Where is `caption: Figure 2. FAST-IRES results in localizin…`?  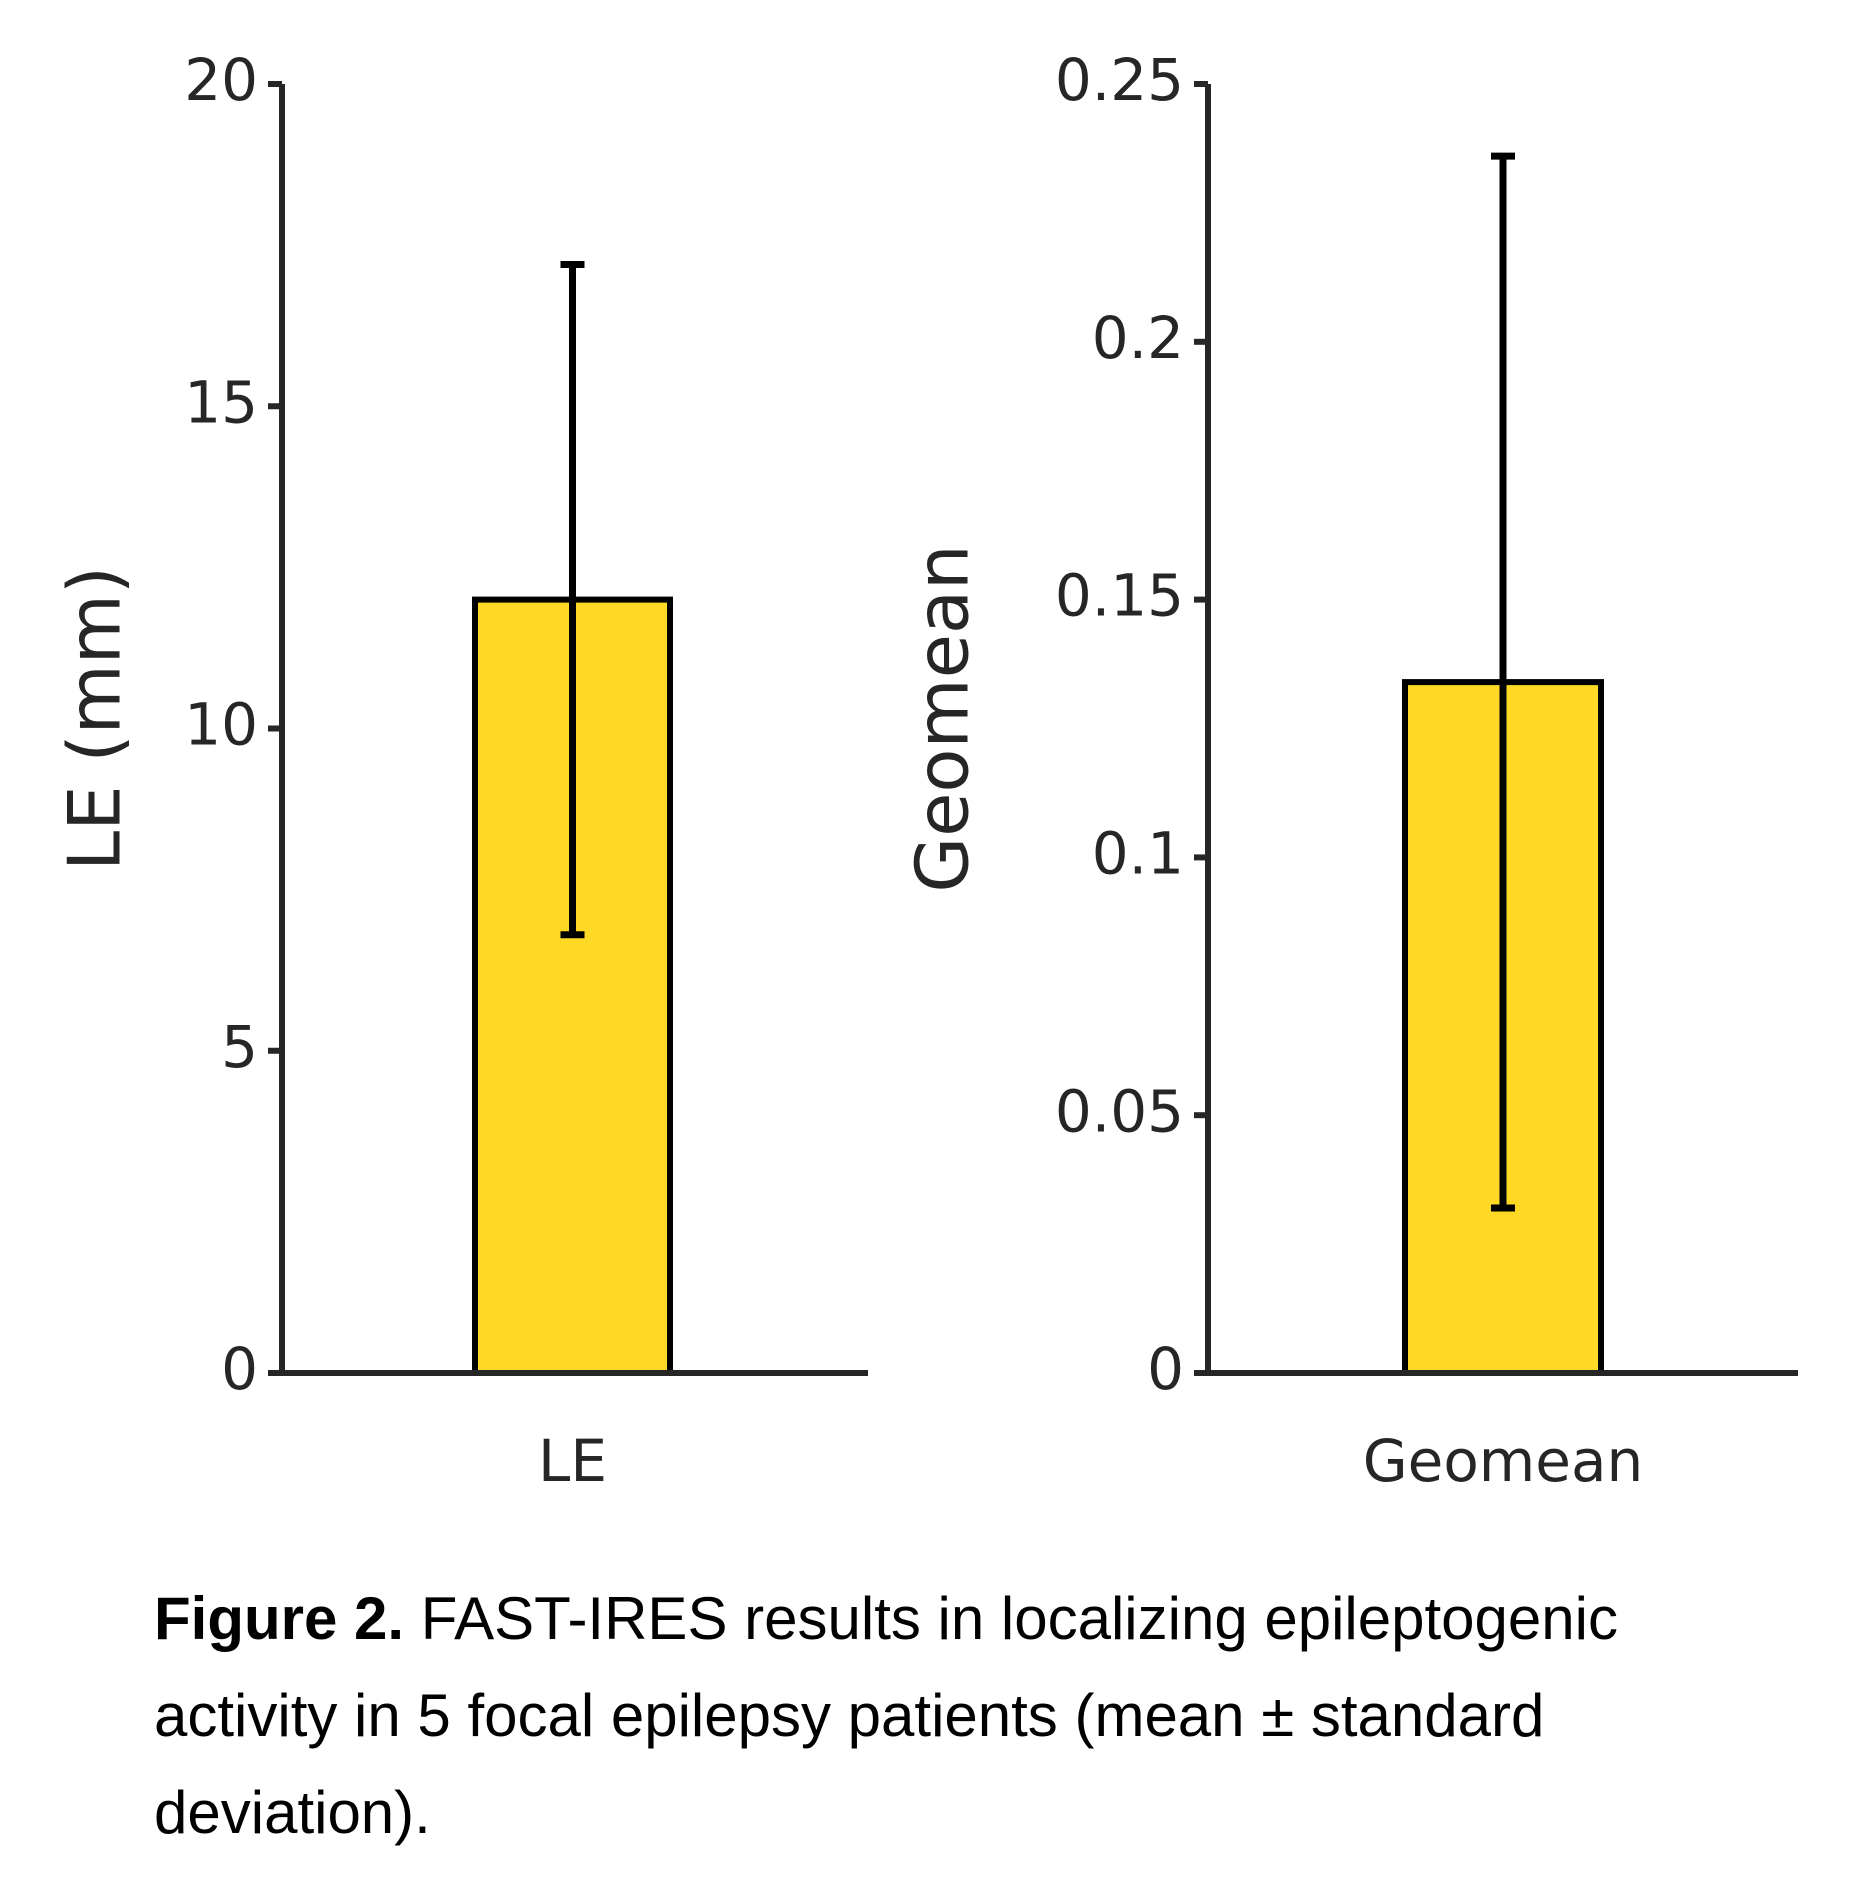 caption: Figure 2. FAST-IRES results in localizin… is located at coordinates (979, 1715).